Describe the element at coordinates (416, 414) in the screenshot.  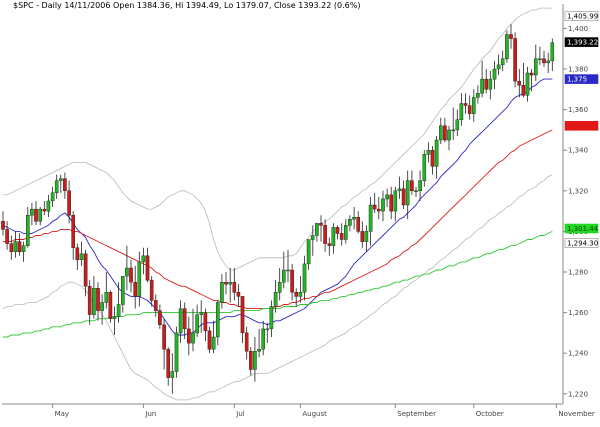
I see `x-tick-label: September` at that location.